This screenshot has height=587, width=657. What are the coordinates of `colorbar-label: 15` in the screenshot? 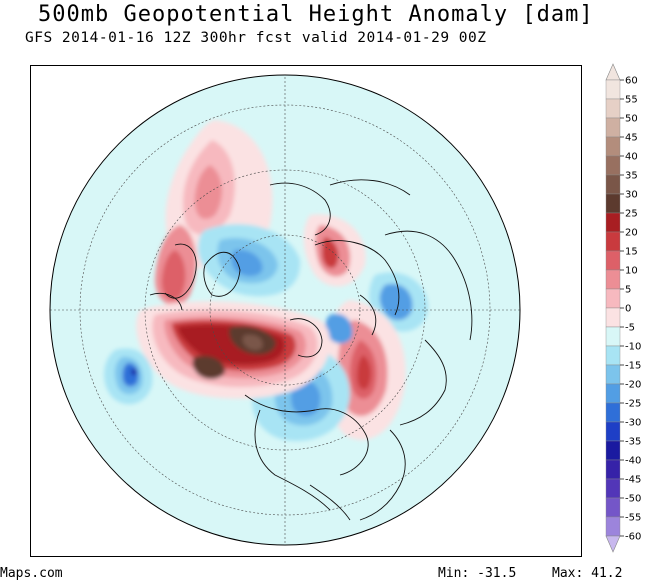 It's located at (631, 252).